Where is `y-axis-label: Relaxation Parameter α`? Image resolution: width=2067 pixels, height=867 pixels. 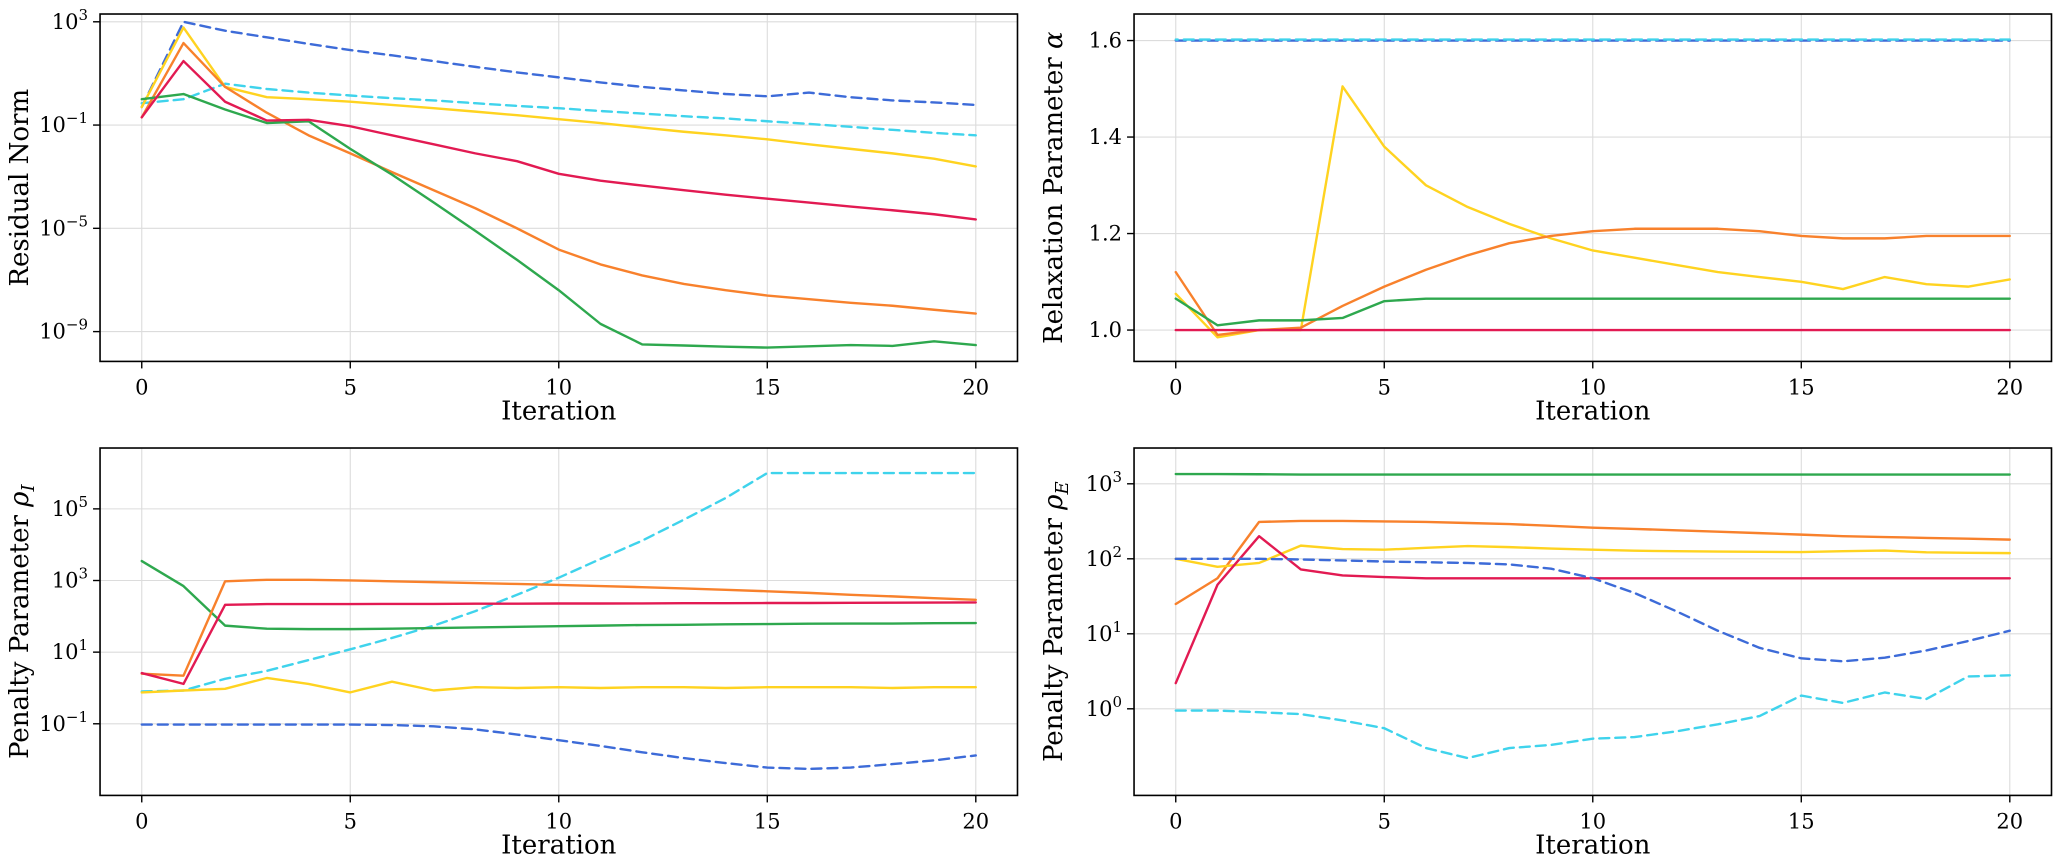
y-axis-label: Relaxation Parameter α is located at coordinates (1054, 187).